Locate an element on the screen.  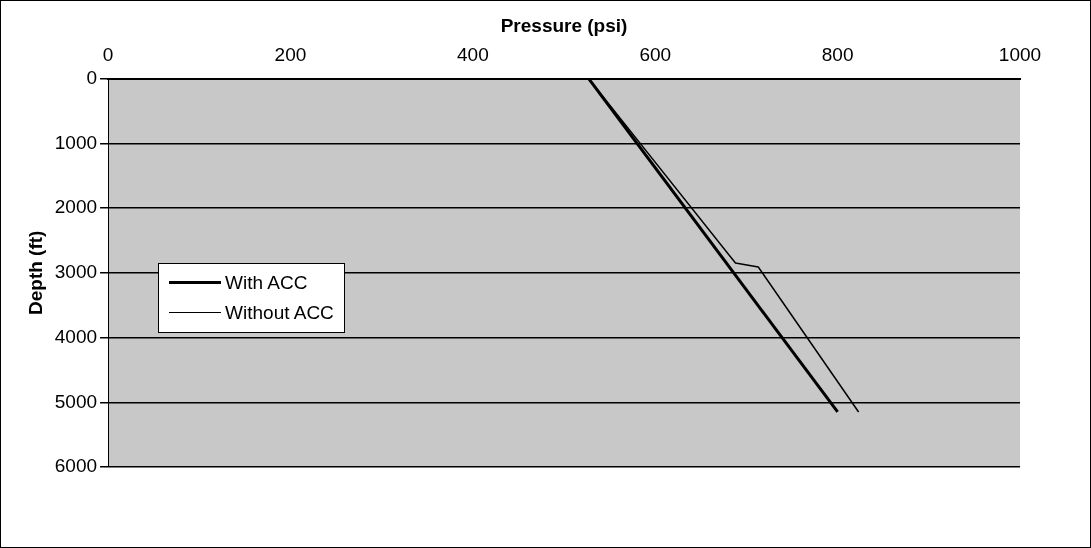
x-tick-label: 400 is located at coordinates (472, 55).